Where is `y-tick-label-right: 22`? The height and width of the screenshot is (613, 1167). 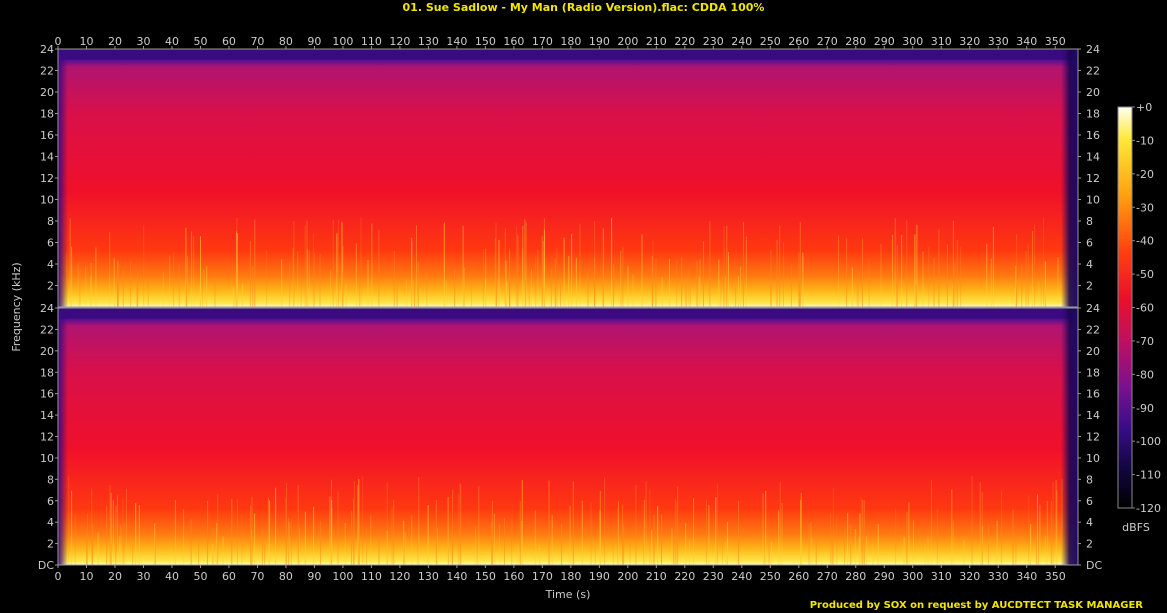 y-tick-label-right: 22 is located at coordinates (1093, 329).